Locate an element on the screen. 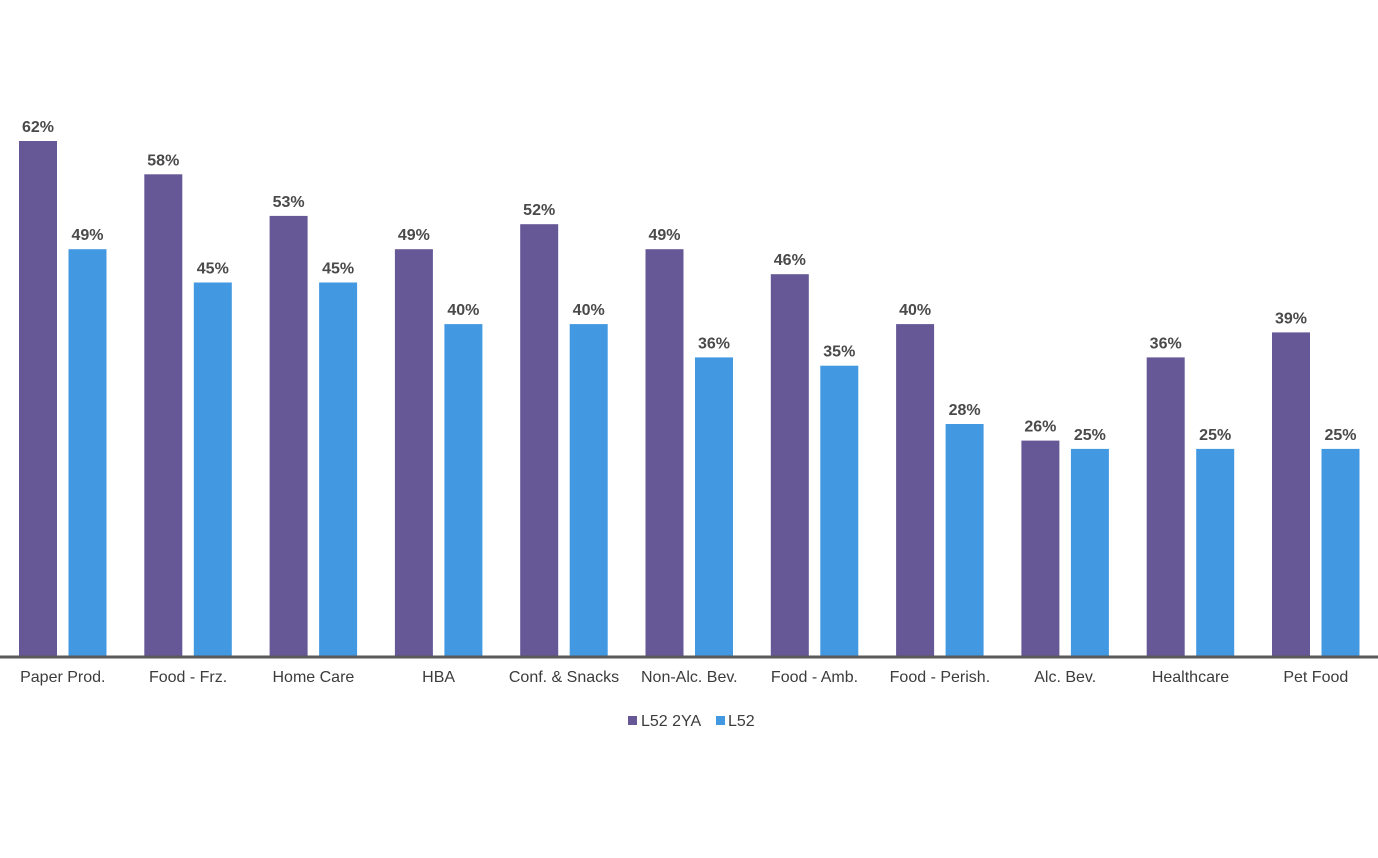 The height and width of the screenshot is (858, 1378). legend-swatch-l52 is located at coordinates (720, 720).